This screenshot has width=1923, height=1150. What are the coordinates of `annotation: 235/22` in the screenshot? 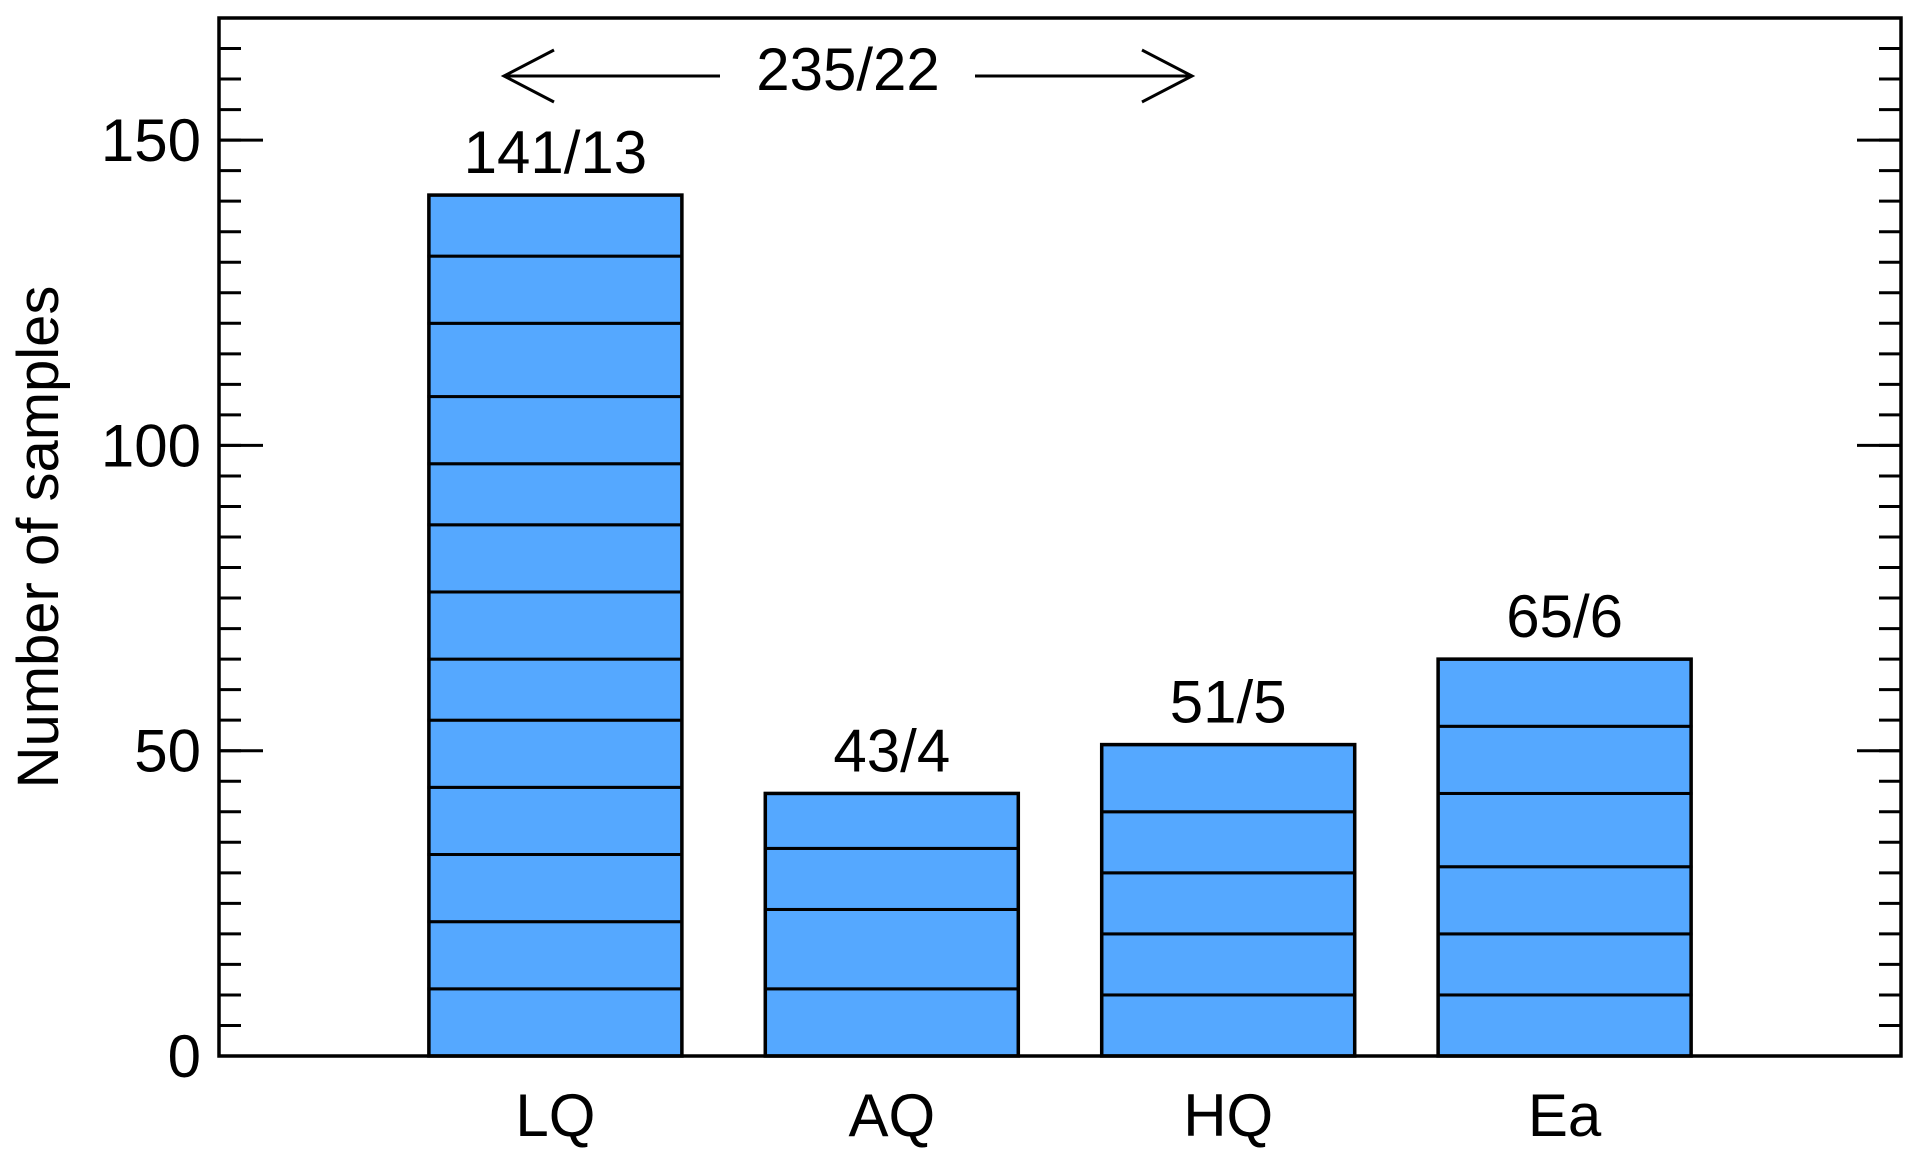 It's located at (848, 69).